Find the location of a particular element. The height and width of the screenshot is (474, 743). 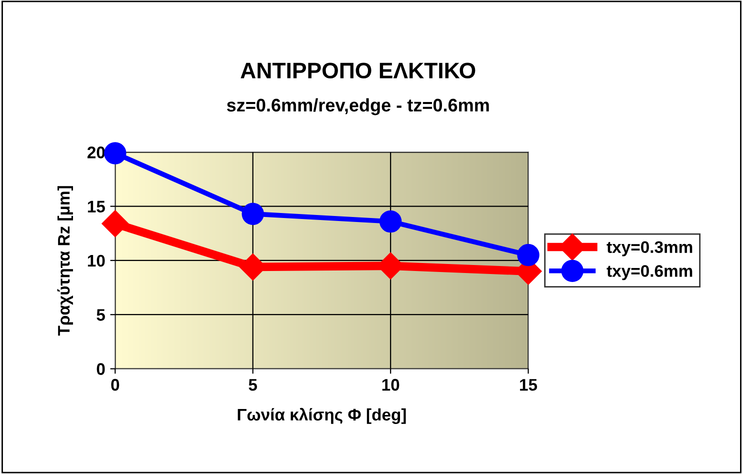

y-tick-label: 15 is located at coordinates (96, 206).